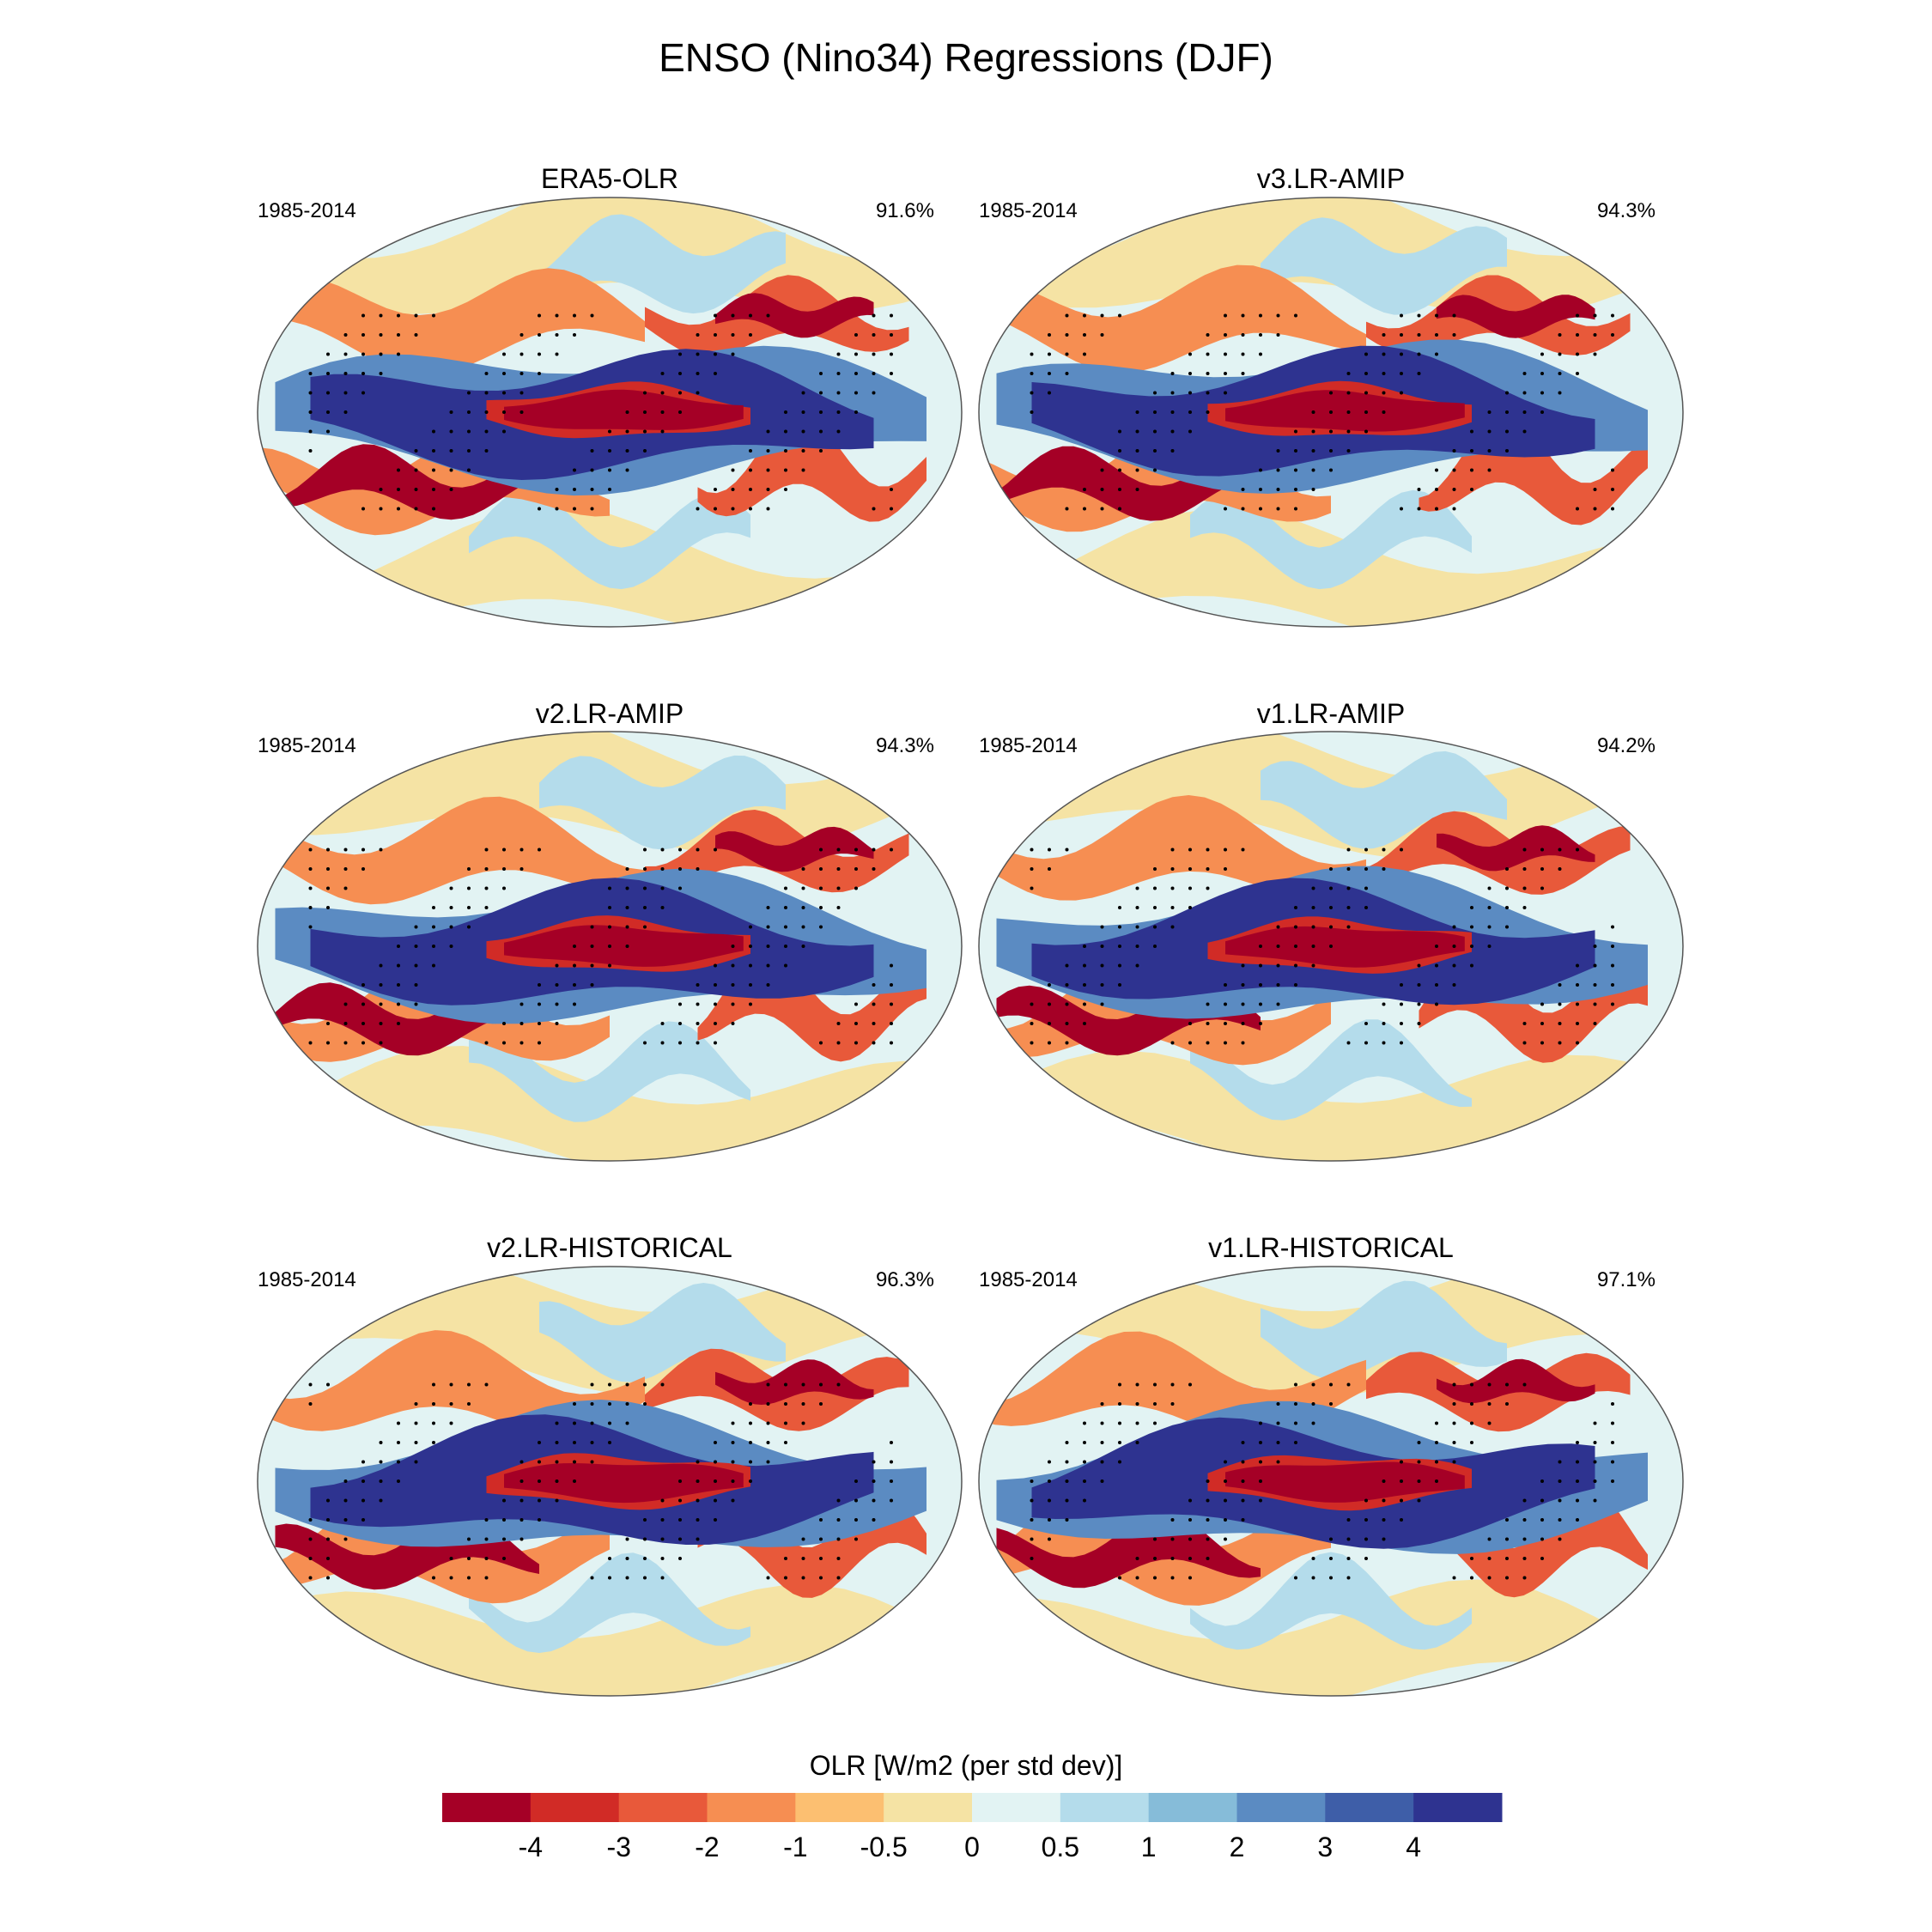 The height and width of the screenshot is (1932, 1932). What do you see at coordinates (1331, 1247) in the screenshot?
I see `panel-title-v1-historical: v1.LR-HISTORICAL` at bounding box center [1331, 1247].